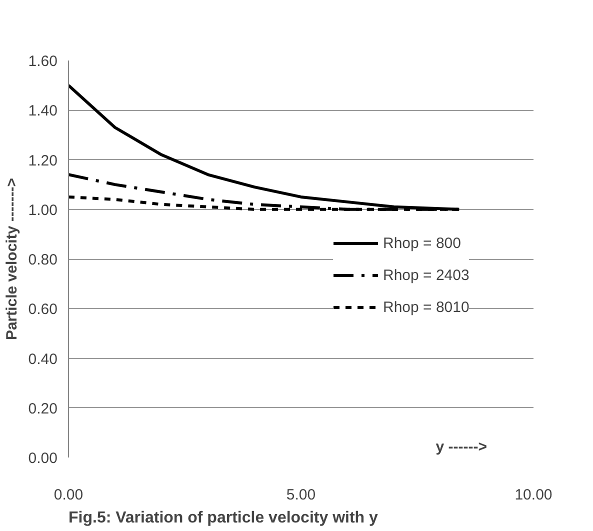  I want to click on y-tick-label: 1.00, so click(43, 210).